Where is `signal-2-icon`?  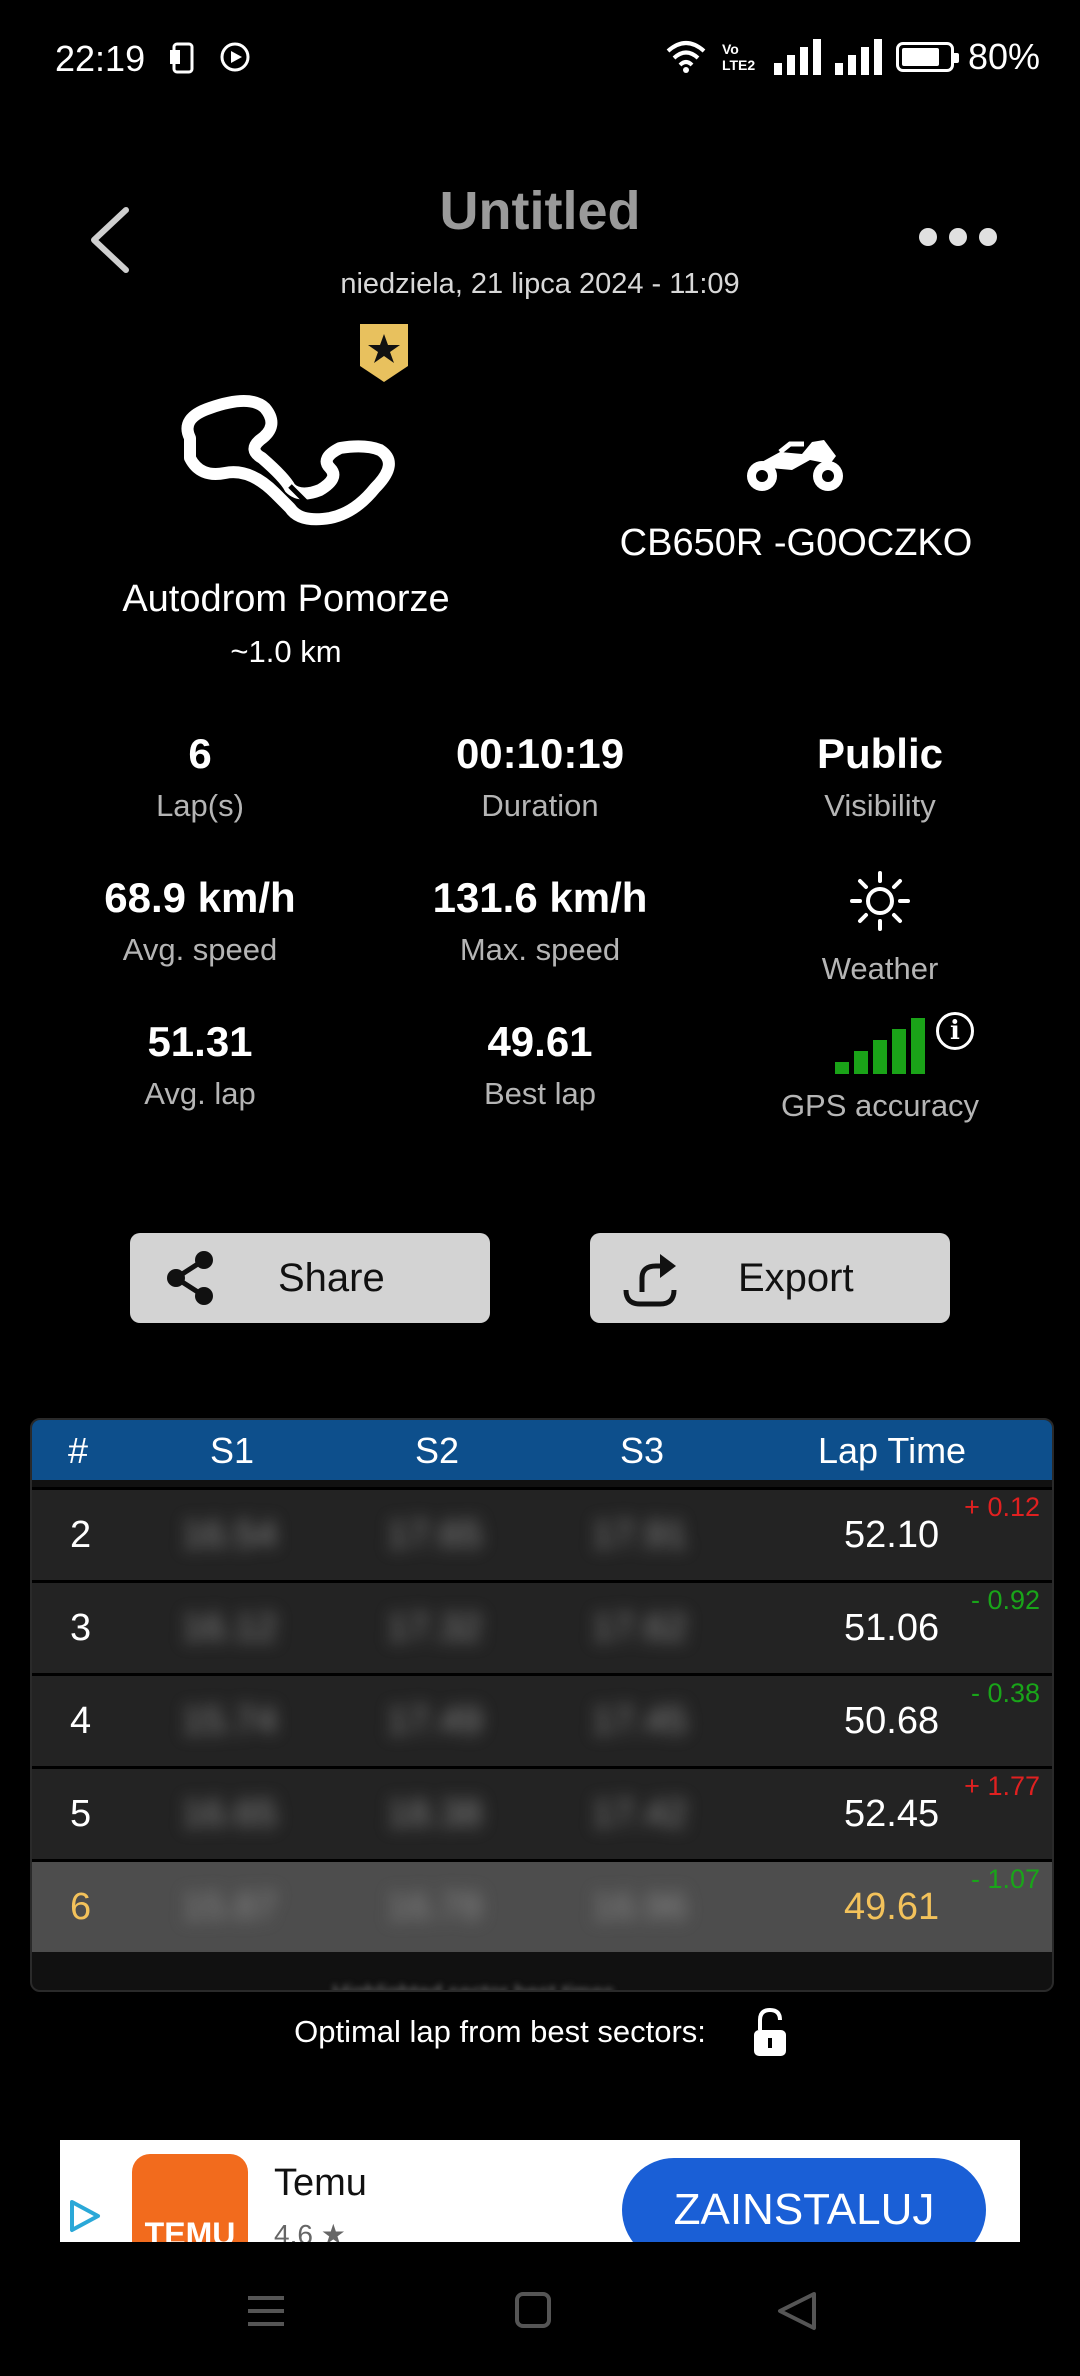 signal-2-icon is located at coordinates (858, 57).